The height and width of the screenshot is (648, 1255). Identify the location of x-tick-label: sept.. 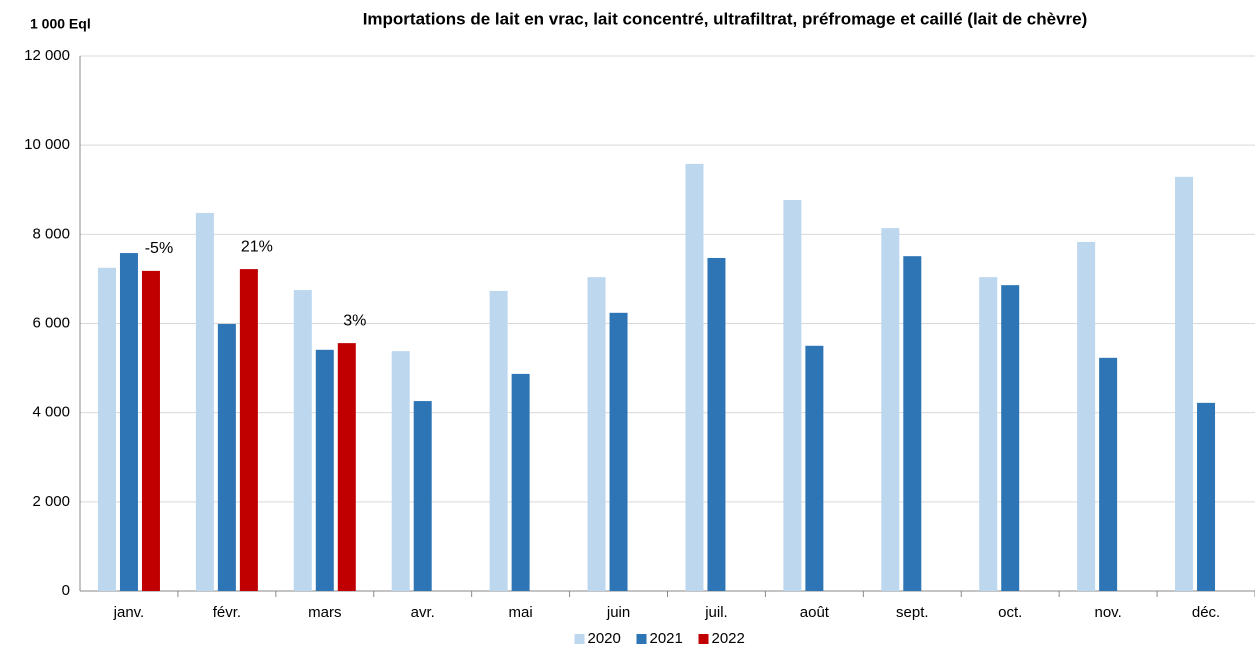
(912, 612).